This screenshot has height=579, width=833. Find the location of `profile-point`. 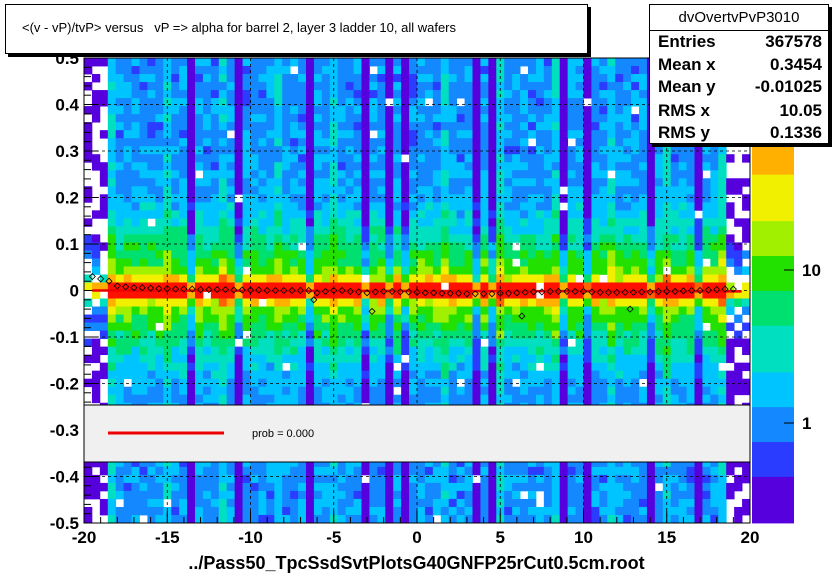

profile-point is located at coordinates (192, 289).